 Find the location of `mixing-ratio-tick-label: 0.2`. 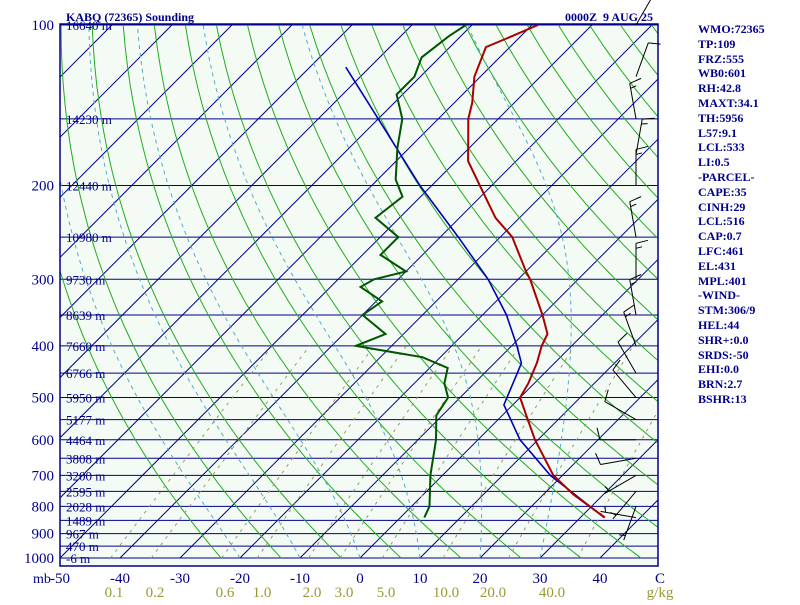

mixing-ratio-tick-label: 0.2 is located at coordinates (155, 592).